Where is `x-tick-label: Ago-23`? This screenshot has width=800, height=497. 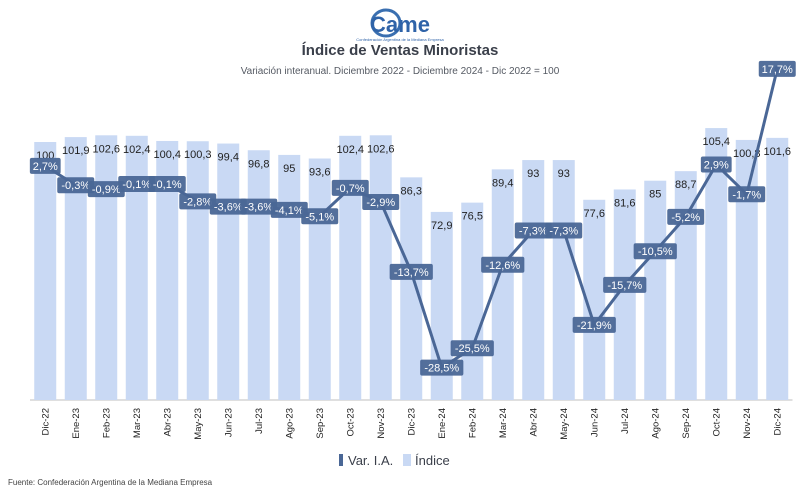 x-tick-label: Ago-23 is located at coordinates (289, 423).